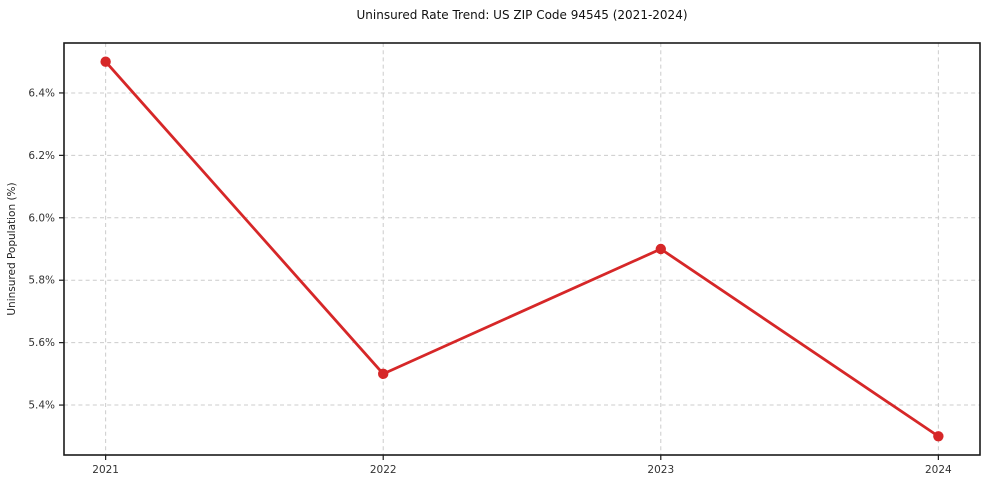  Describe the element at coordinates (41, 156) in the screenshot. I see `y-tick-label: 6.2%` at that location.